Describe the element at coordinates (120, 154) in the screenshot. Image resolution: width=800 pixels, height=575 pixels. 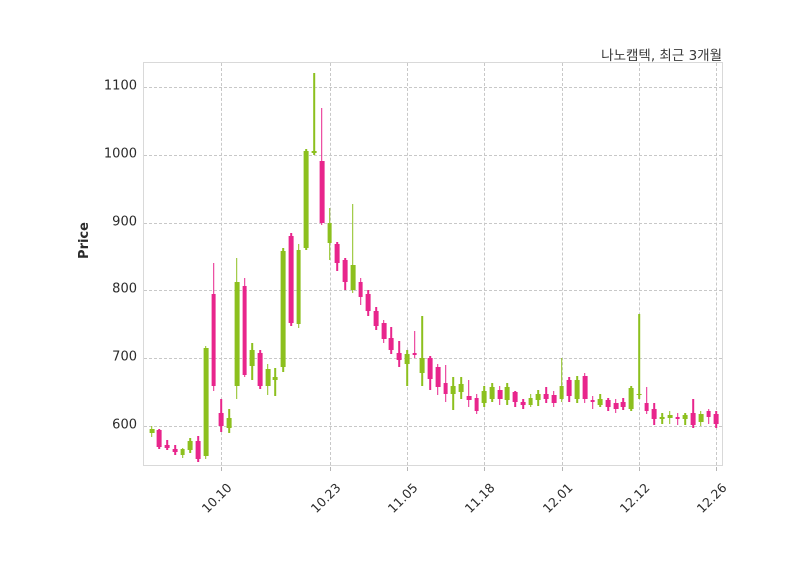
I see `y-tick-label: 1000` at that location.